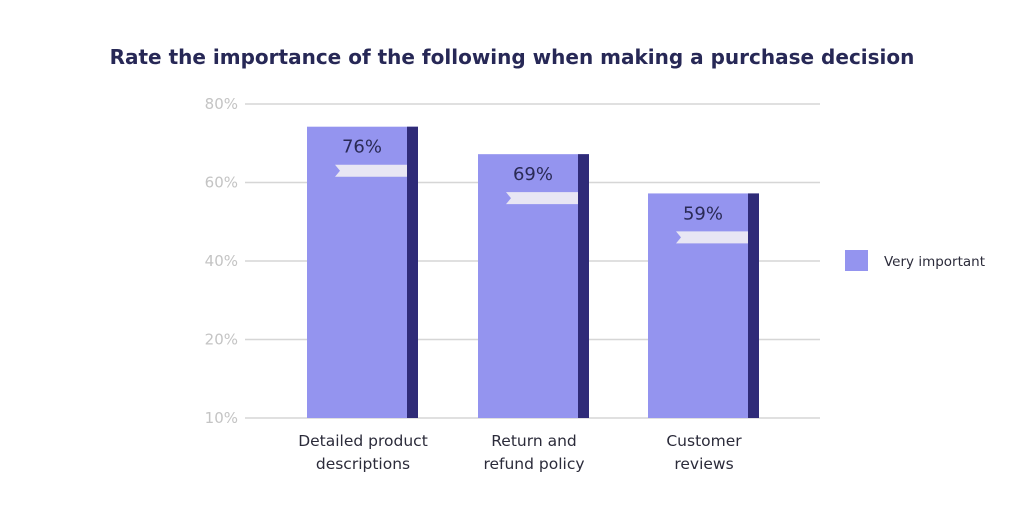  What do you see at coordinates (703, 464) in the screenshot?
I see `category-label: reviews` at bounding box center [703, 464].